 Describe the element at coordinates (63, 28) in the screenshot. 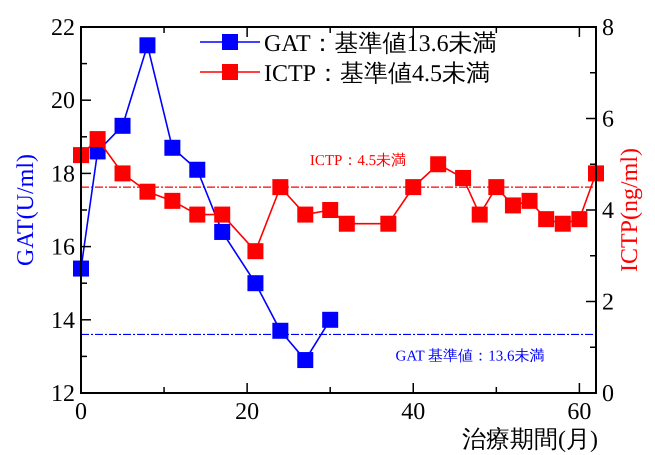

I see `y-tick-label: 22` at that location.